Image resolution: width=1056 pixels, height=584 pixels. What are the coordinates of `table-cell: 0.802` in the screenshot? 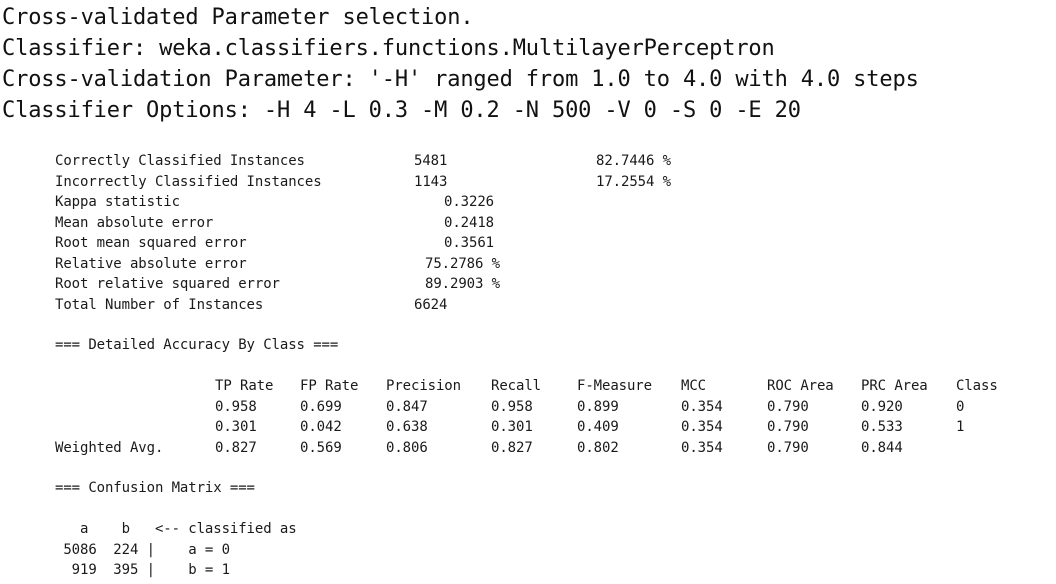 It's located at (598, 447).